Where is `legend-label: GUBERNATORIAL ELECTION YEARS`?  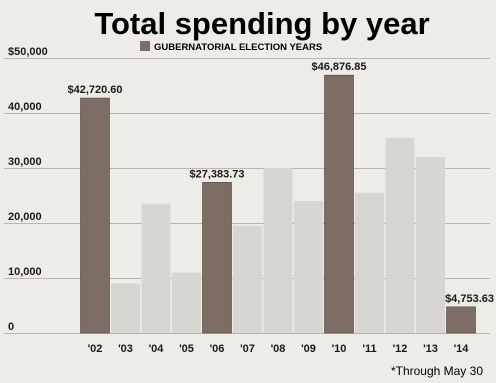
legend-label: GUBERNATORIAL ELECTION YEARS is located at coordinates (238, 47).